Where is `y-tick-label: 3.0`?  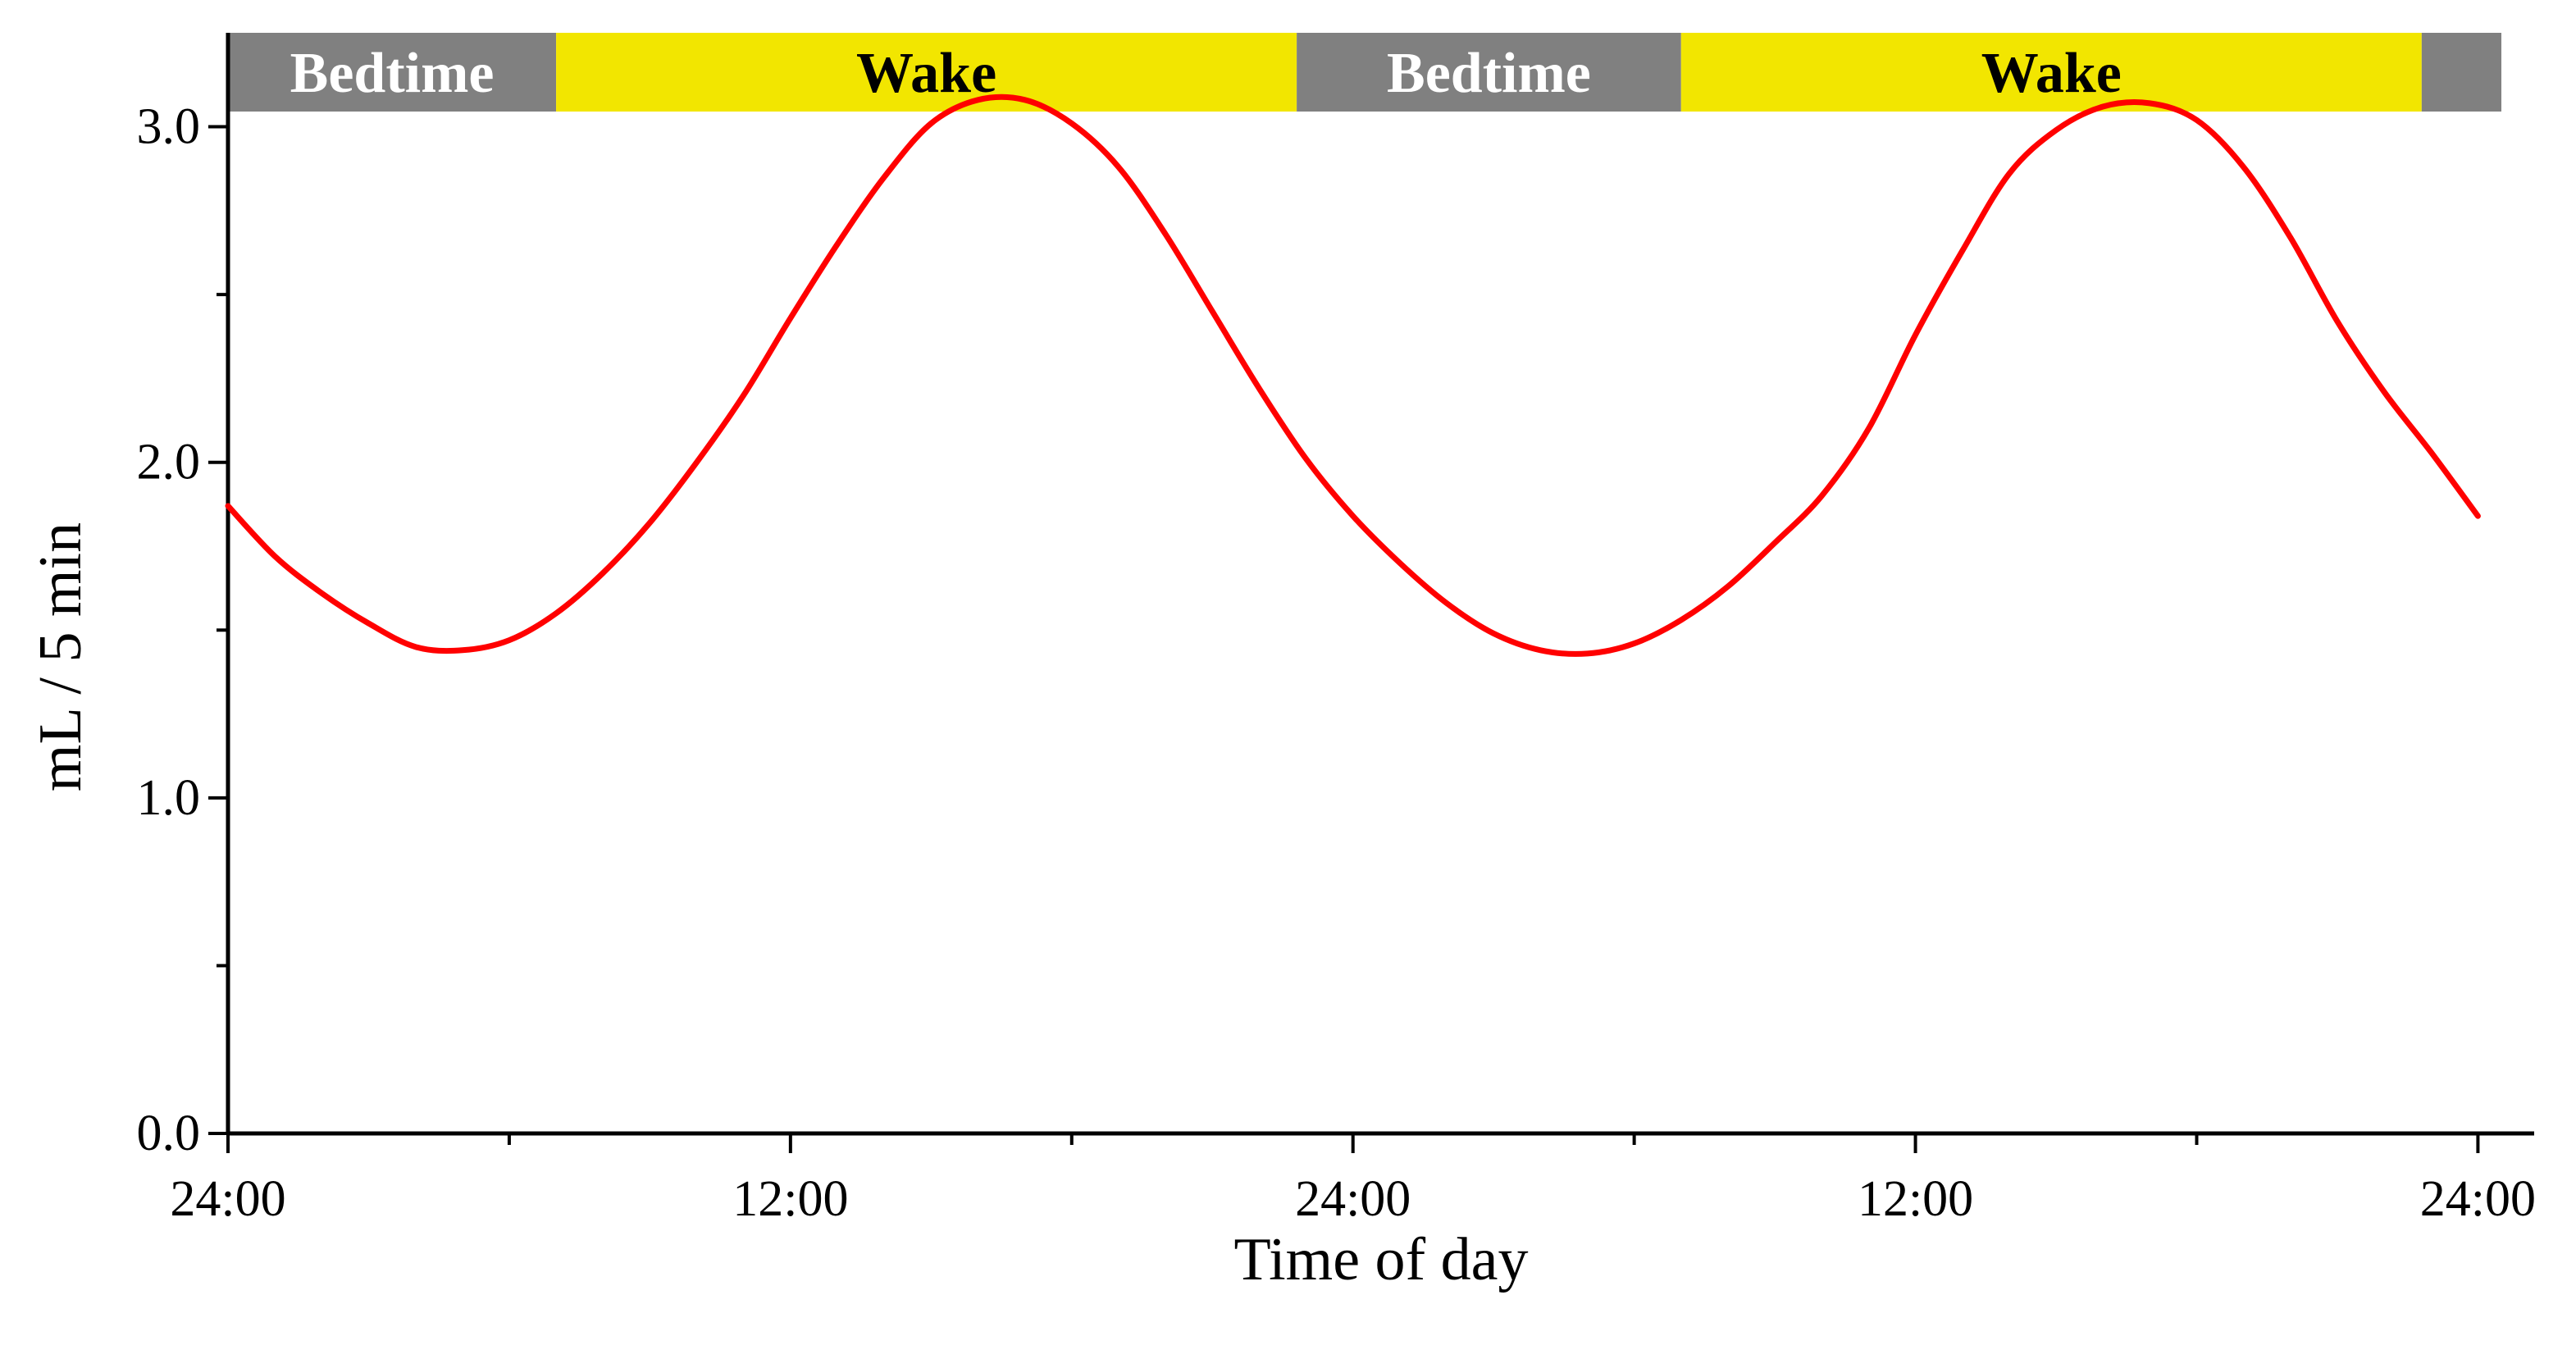
y-tick-label: 3.0 is located at coordinates (169, 127).